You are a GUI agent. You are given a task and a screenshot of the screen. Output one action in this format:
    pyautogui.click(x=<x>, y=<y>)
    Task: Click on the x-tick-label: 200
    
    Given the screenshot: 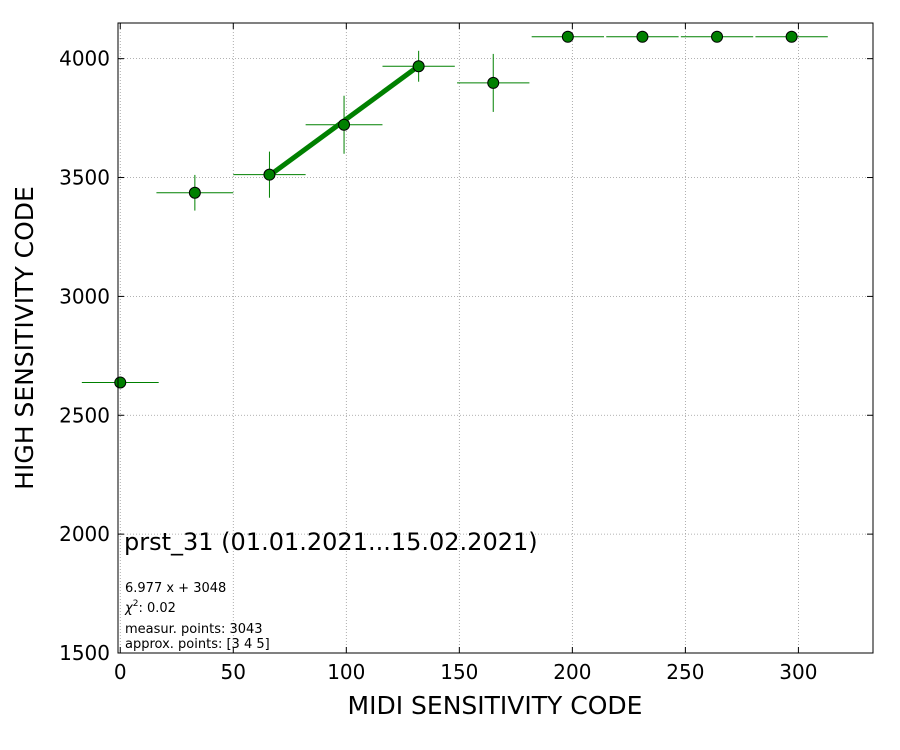 What is the action you would take?
    pyautogui.click(x=572, y=672)
    